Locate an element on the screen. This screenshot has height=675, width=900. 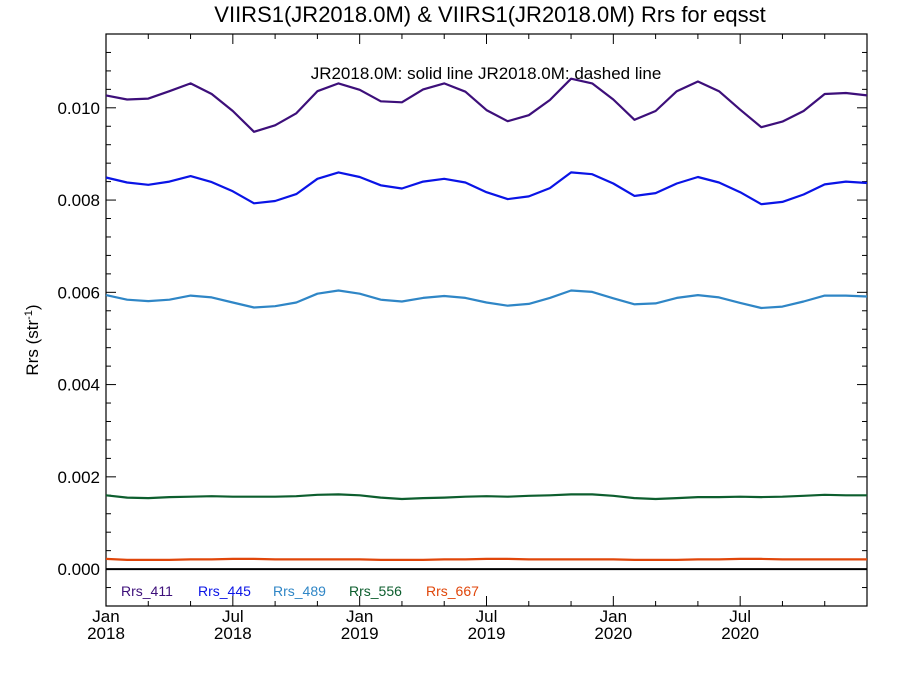
y-tick-label: 0.008 is located at coordinates (78, 200).